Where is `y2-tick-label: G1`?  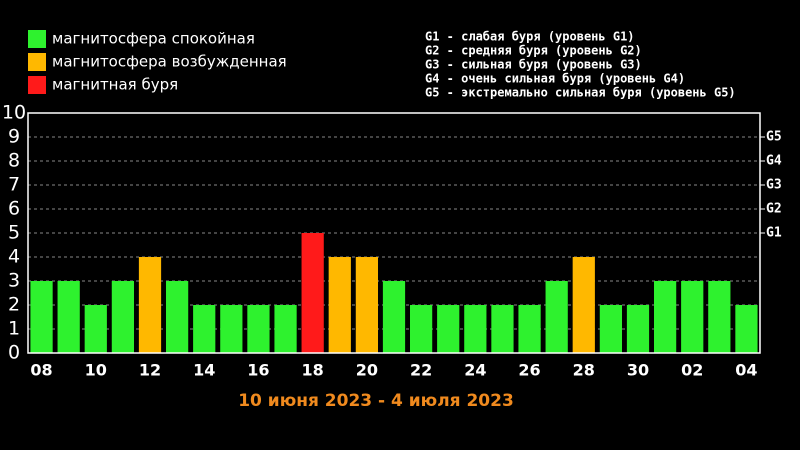 y2-tick-label: G1 is located at coordinates (774, 233).